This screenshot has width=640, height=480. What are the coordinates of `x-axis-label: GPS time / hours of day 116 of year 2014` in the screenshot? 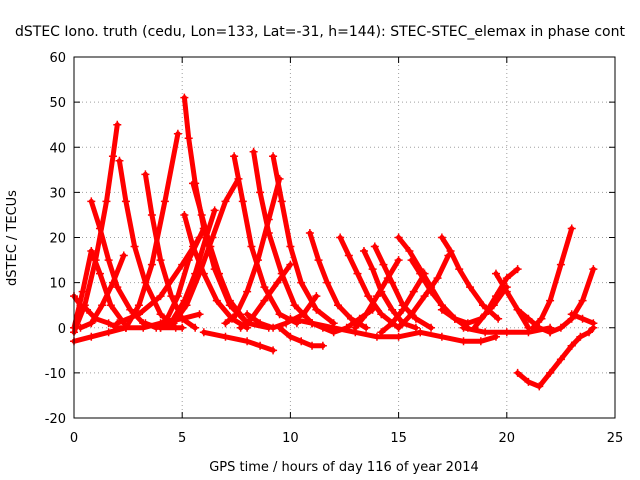 It's located at (344, 467).